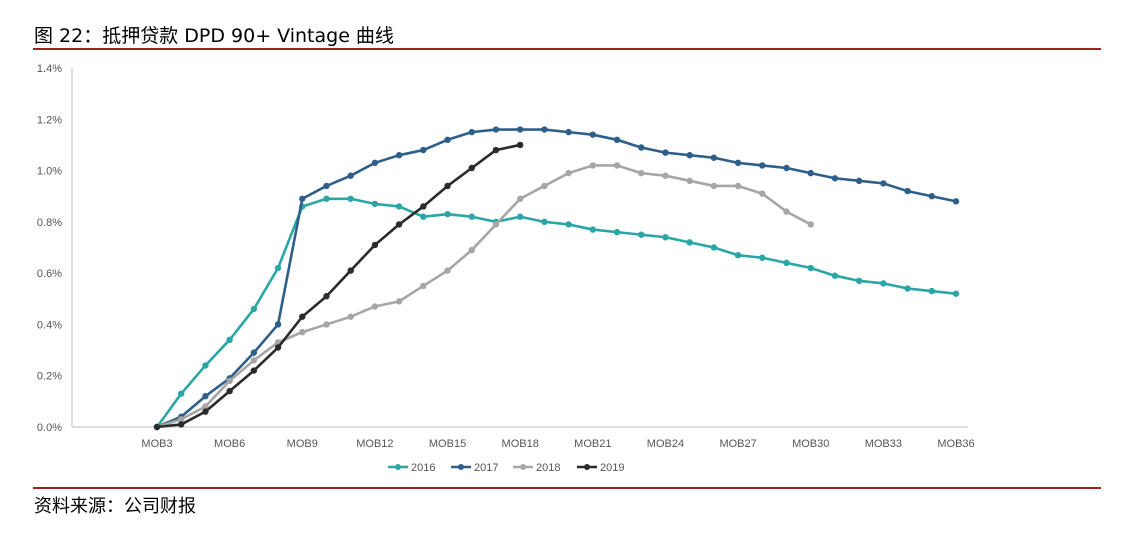 This screenshot has height=540, width=1128. What do you see at coordinates (423, 468) in the screenshot?
I see `legend-label: 2016` at bounding box center [423, 468].